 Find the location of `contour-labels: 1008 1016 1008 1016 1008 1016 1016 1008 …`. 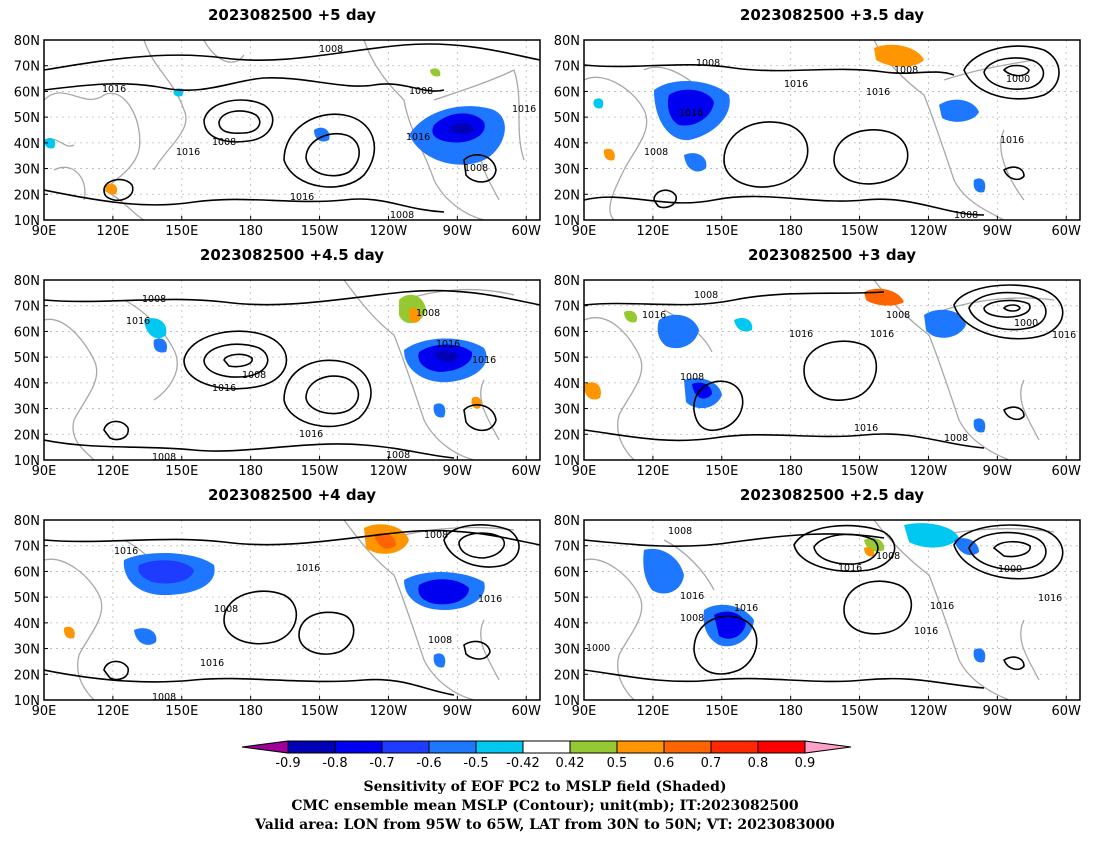

contour-labels: 1008 1016 1008 1016 1008 1016 1016 1008 … is located at coordinates (319, 132).